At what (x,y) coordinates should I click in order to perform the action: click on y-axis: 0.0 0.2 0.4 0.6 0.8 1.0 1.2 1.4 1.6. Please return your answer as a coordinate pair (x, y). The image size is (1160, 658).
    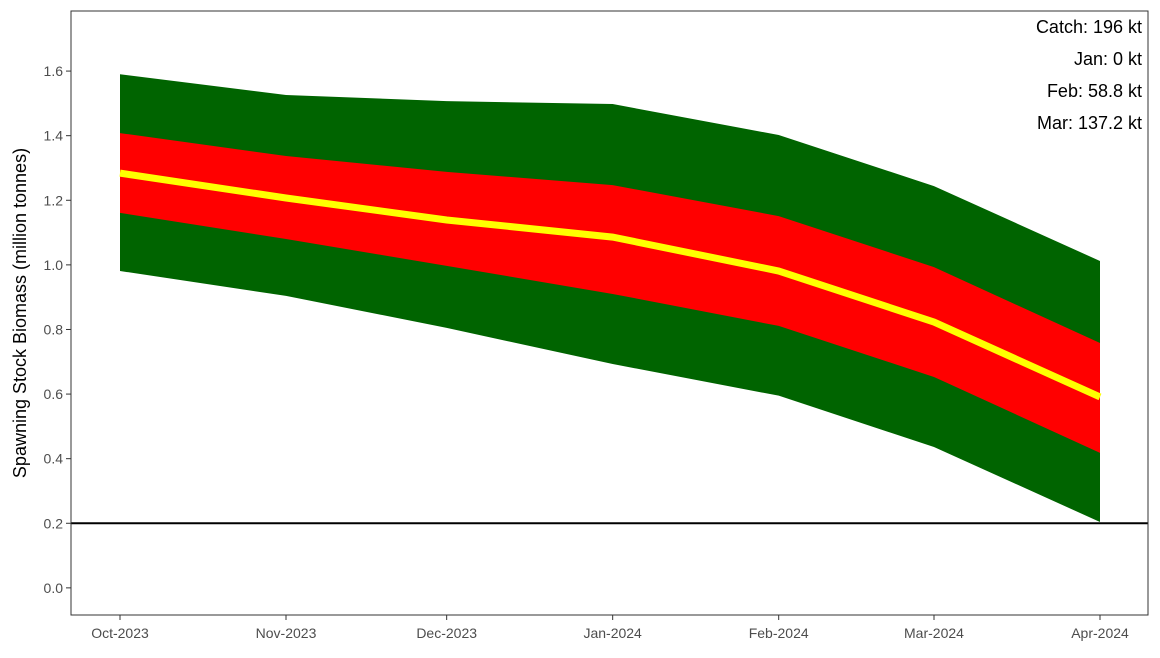
    Looking at the image, I should click on (57, 329).